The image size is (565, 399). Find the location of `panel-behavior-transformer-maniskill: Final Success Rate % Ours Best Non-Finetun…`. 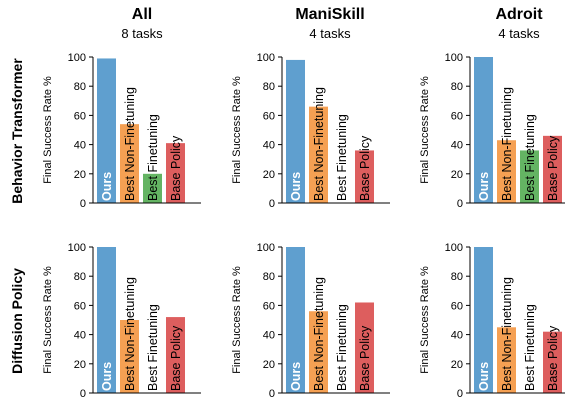

panel-behavior-transformer-maniskill: Final Success Rate % Ours Best Non-Finetun… is located at coordinates (310, 131).